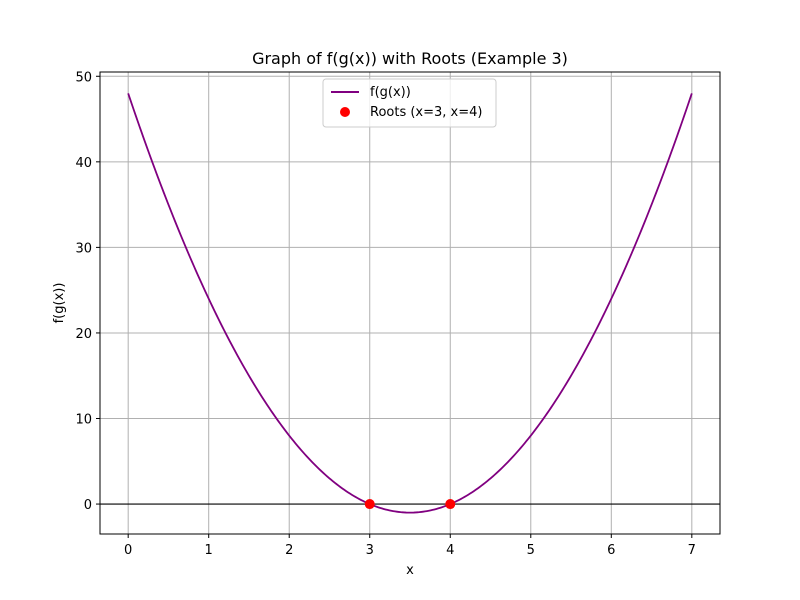  What do you see at coordinates (370, 550) in the screenshot?
I see `x-tick-label: 3` at bounding box center [370, 550].